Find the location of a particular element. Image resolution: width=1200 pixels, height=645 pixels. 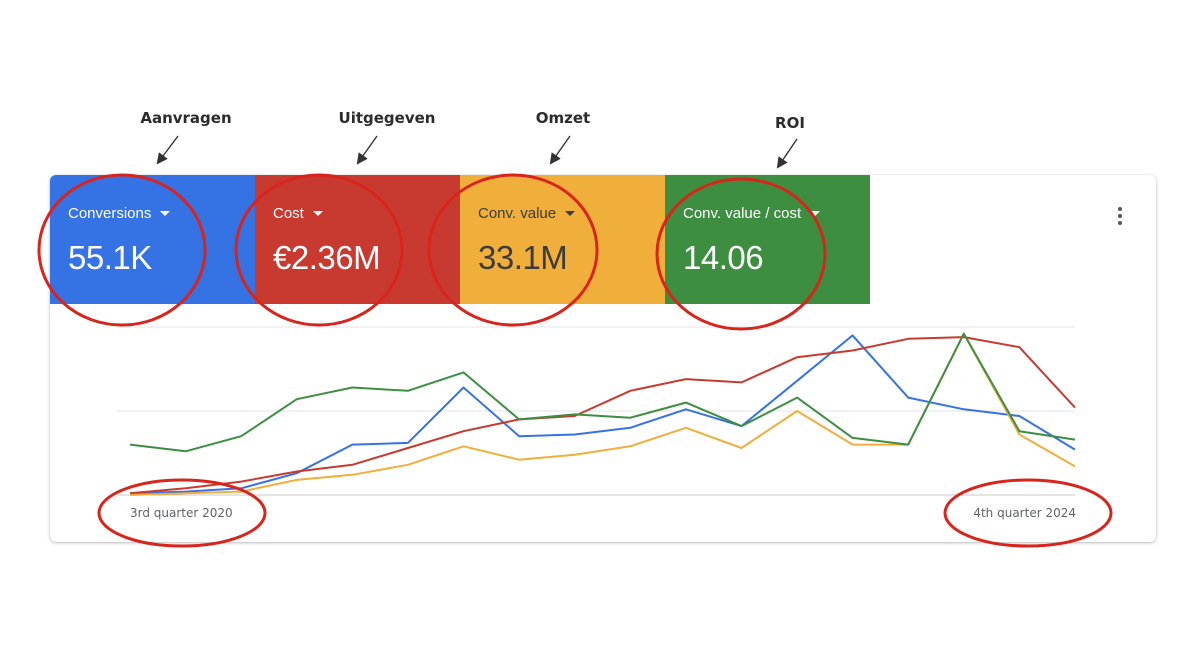

annotation-cost: Uitgegeven is located at coordinates (387, 118).